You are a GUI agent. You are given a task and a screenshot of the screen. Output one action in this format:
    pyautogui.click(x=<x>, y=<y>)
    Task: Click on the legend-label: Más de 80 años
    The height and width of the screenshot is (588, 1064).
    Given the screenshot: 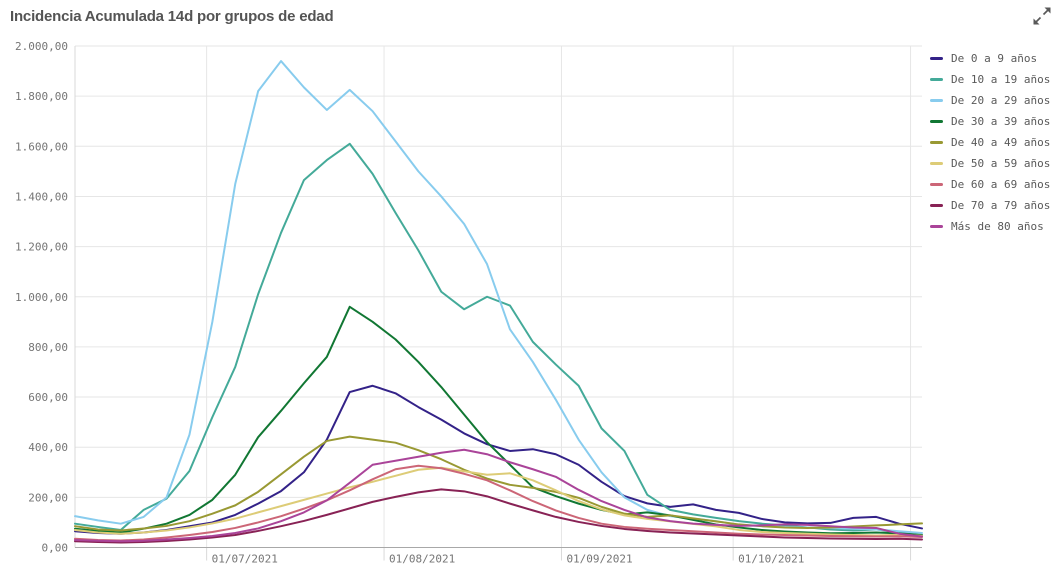 What is the action you would take?
    pyautogui.click(x=997, y=226)
    